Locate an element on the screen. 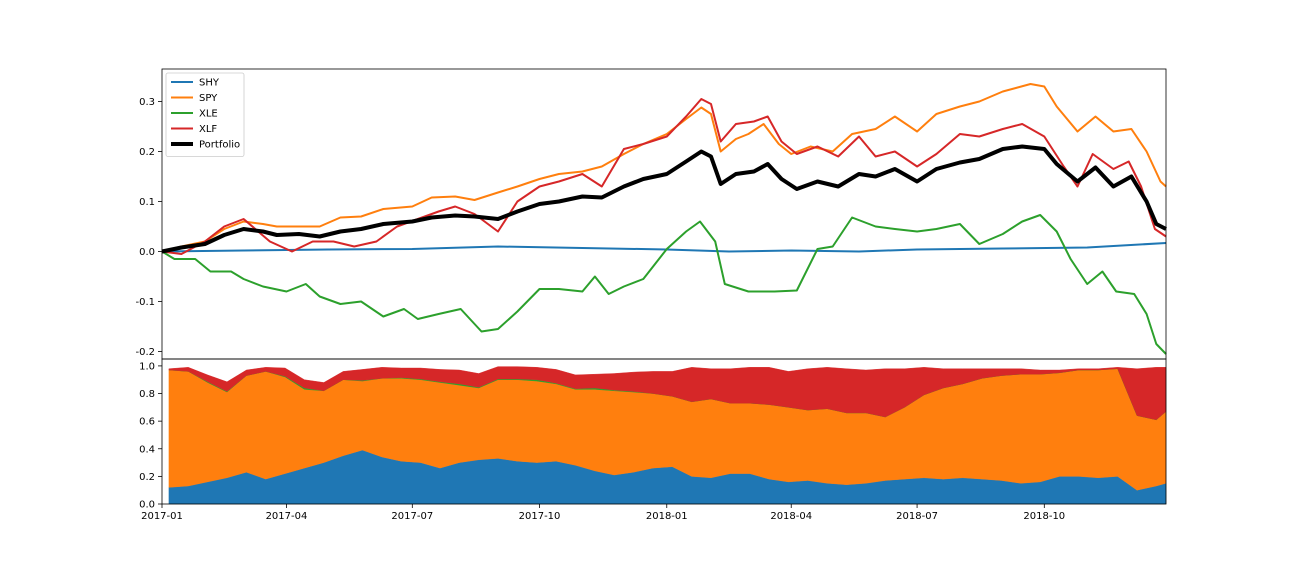 The image size is (1296, 576). x-tick-label: 2018-07 is located at coordinates (917, 516).